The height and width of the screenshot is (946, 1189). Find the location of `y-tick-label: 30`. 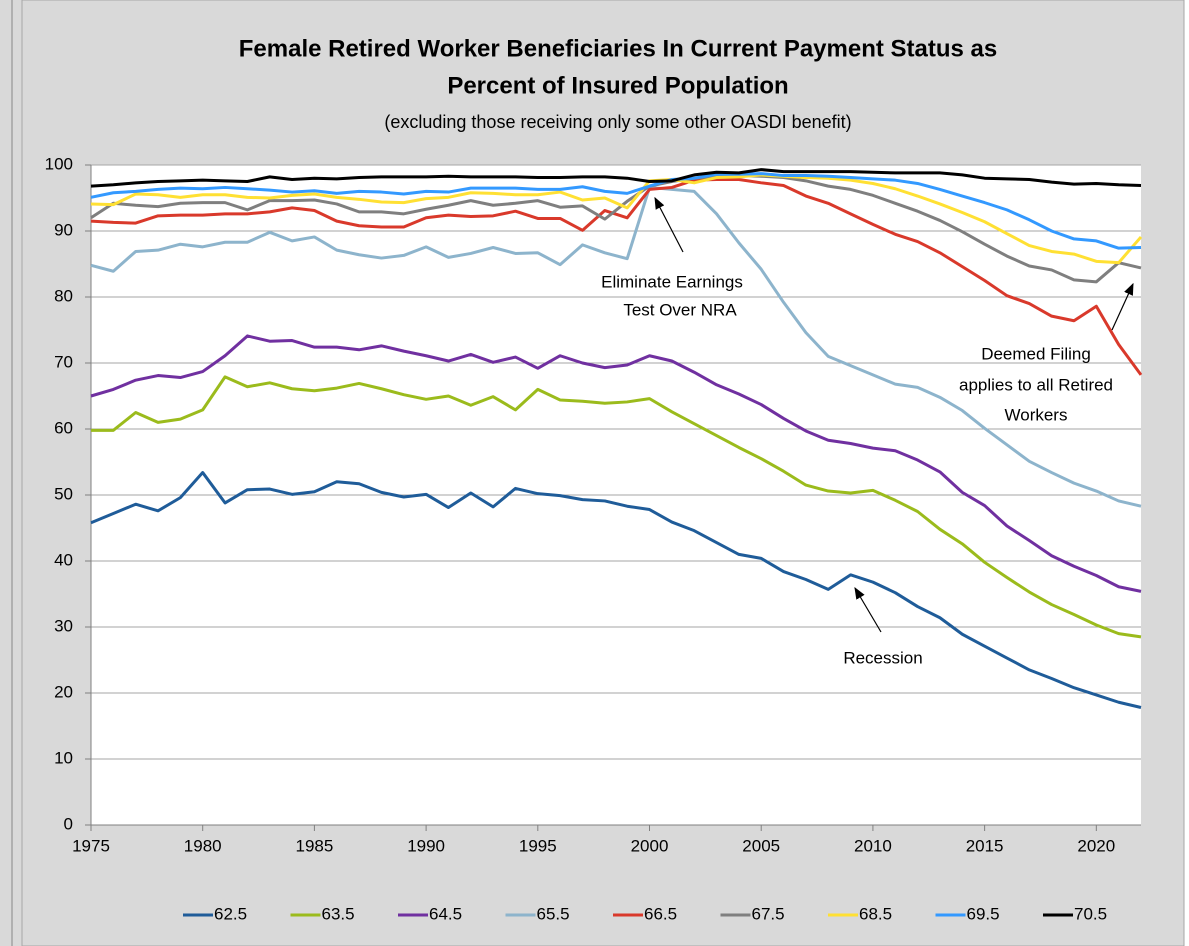

y-tick-label: 30 is located at coordinates (63, 625).